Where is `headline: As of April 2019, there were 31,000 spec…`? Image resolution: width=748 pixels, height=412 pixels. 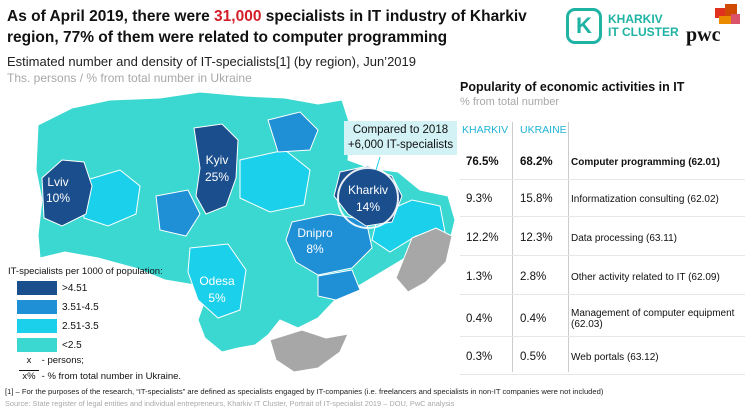 headline: As of April 2019, there were 31,000 spec… is located at coordinates (267, 27).